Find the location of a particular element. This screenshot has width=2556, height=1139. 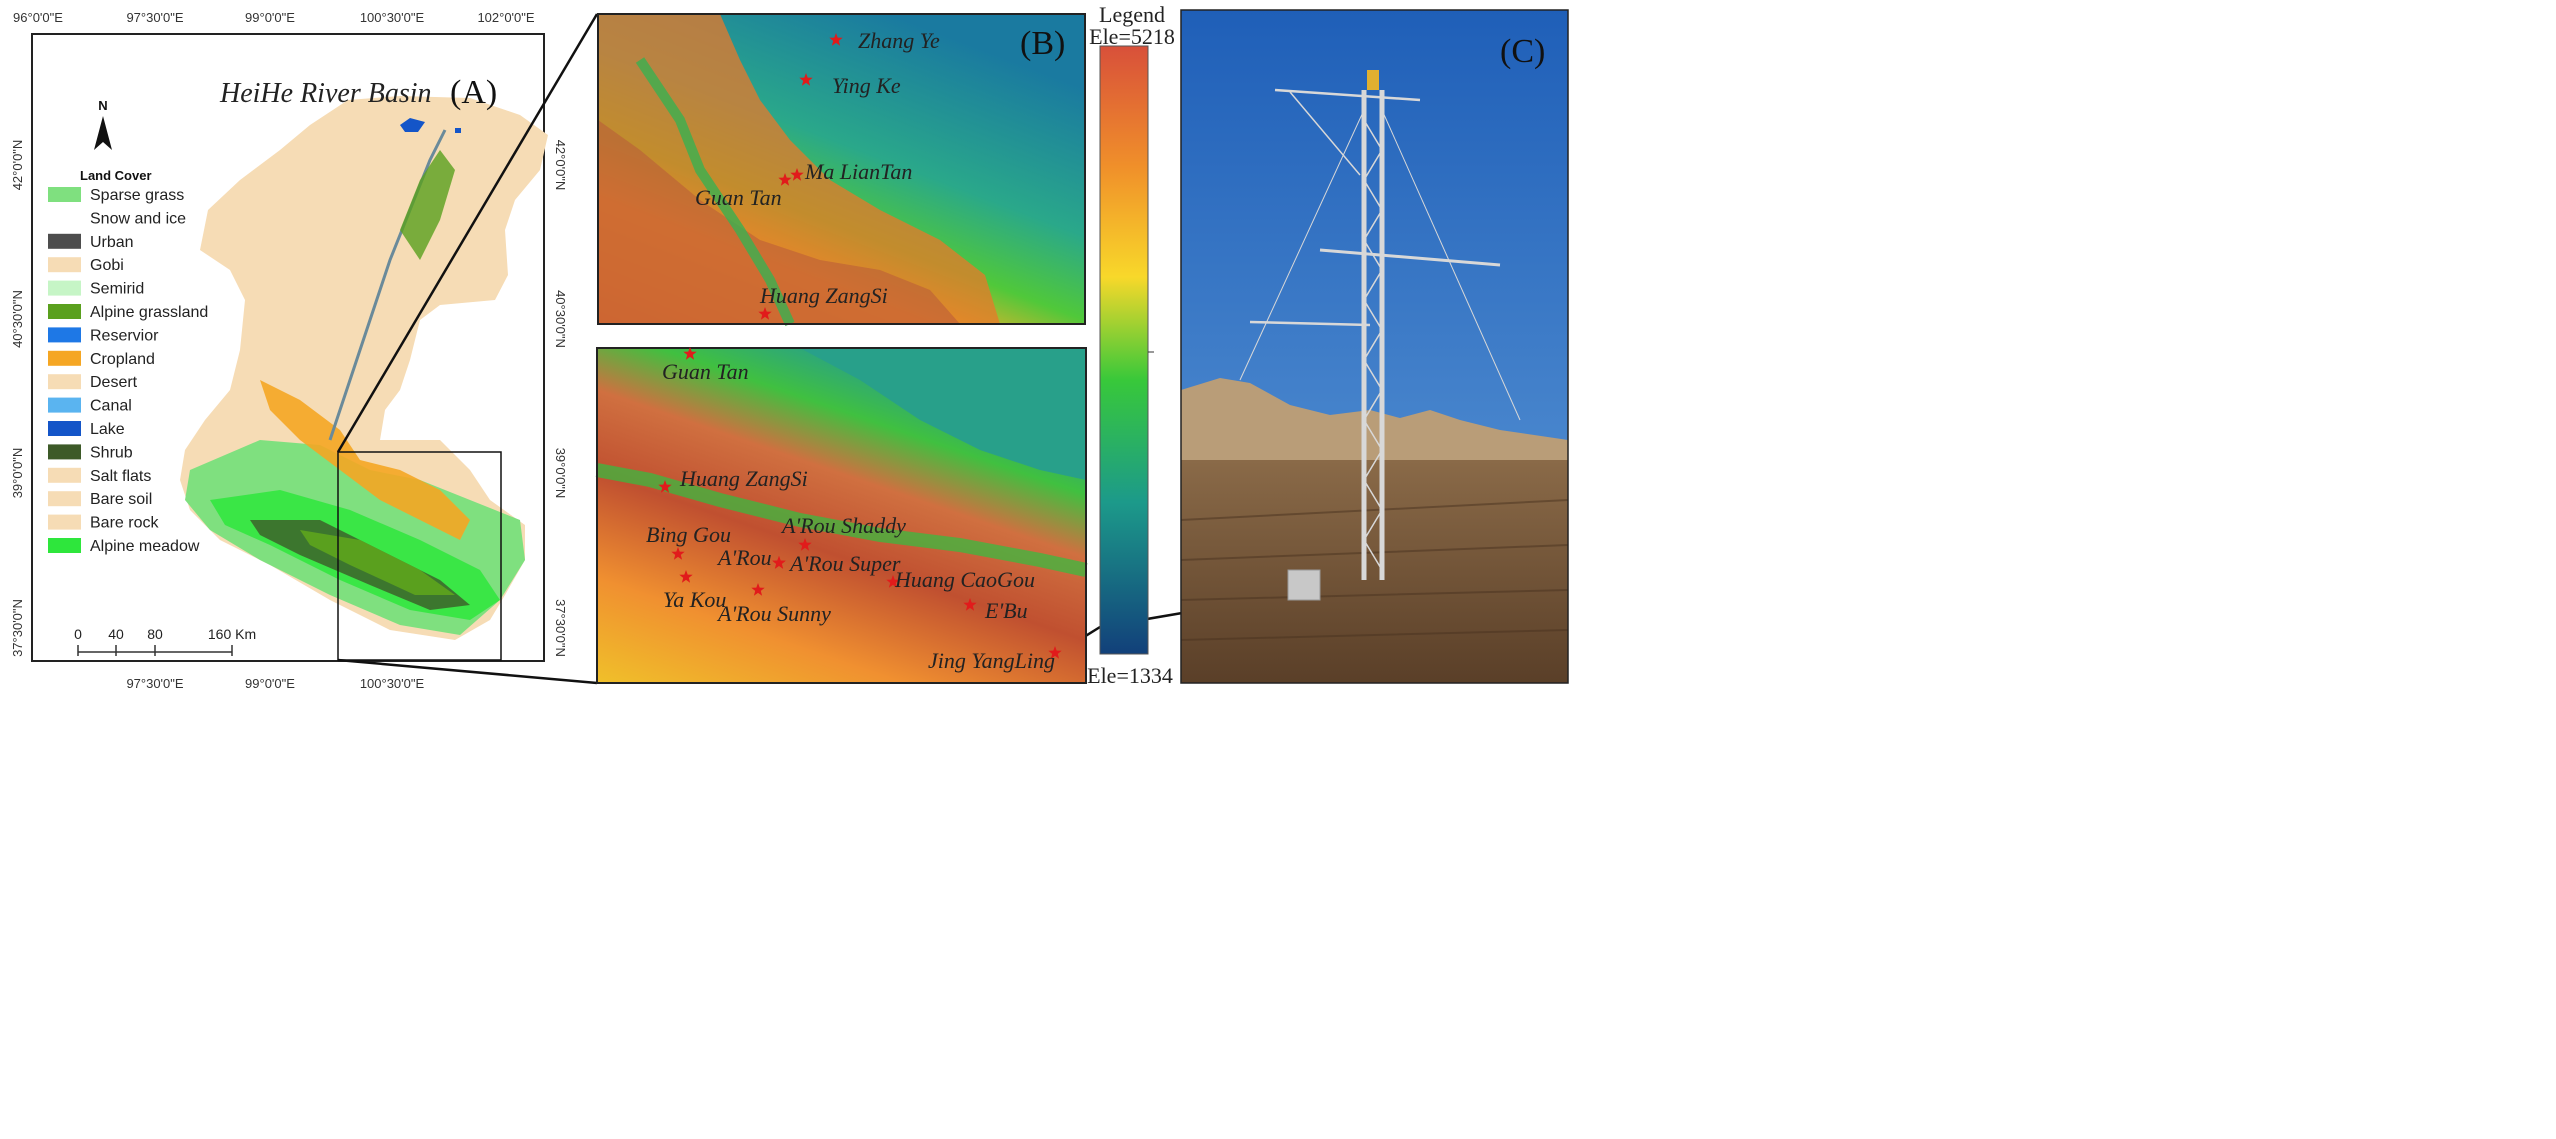

lon-tick-top: 99°0'0"E is located at coordinates (270, 17).